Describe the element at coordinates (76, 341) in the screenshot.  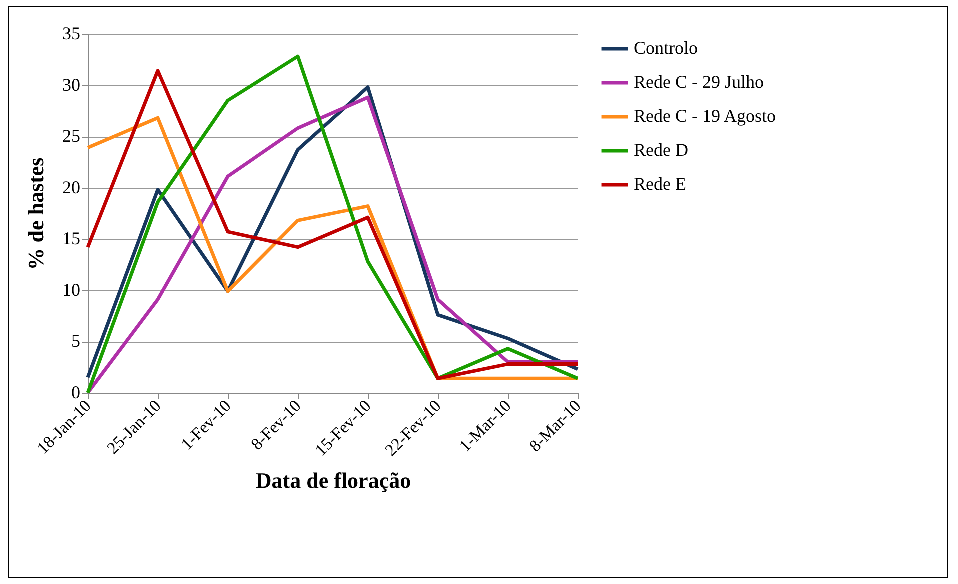
I see `y-tick-label: 5` at that location.